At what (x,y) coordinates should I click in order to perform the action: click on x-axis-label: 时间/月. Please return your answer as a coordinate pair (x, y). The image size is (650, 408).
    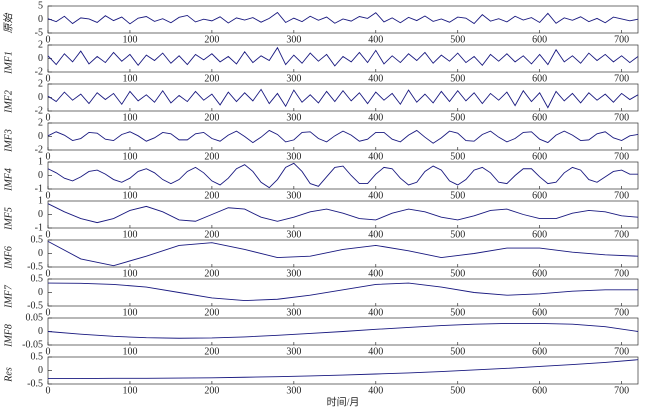
    Looking at the image, I should click on (343, 401).